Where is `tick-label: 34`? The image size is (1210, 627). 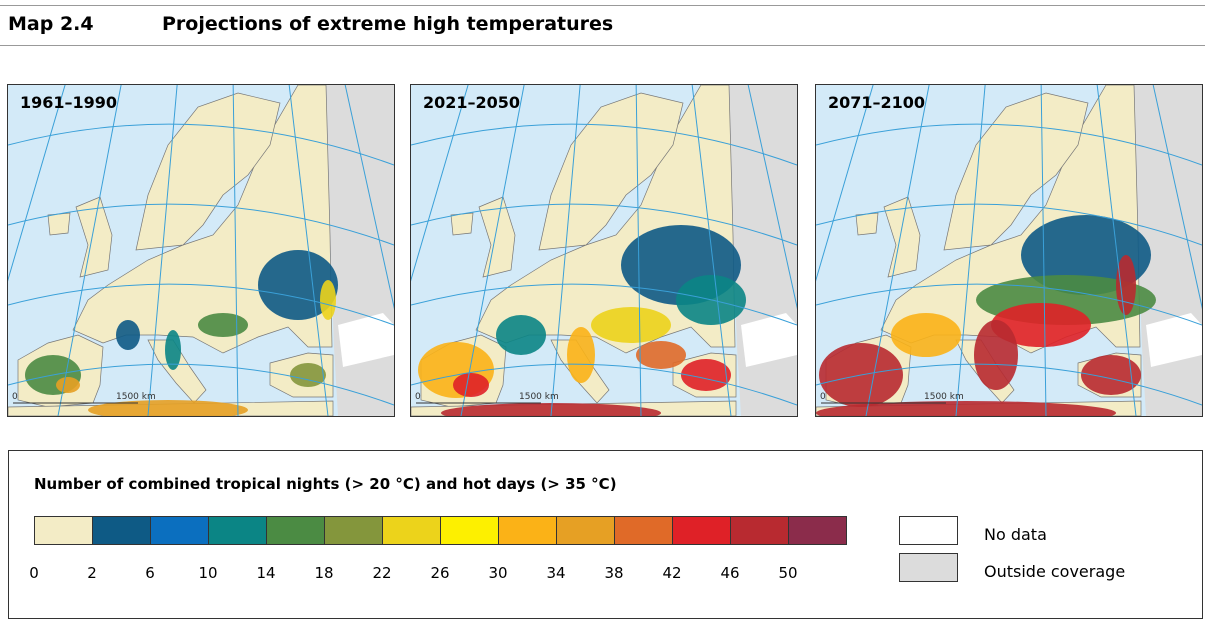
tick-label: 34 is located at coordinates (556, 573).